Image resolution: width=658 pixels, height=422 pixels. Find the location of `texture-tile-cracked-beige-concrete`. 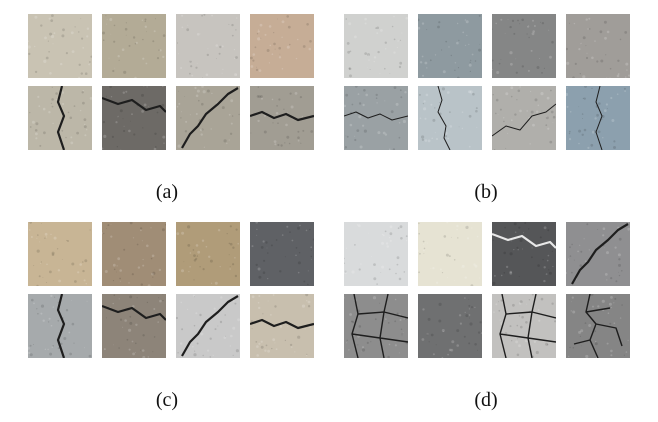

texture-tile-cracked-beige-concrete is located at coordinates (282, 326).